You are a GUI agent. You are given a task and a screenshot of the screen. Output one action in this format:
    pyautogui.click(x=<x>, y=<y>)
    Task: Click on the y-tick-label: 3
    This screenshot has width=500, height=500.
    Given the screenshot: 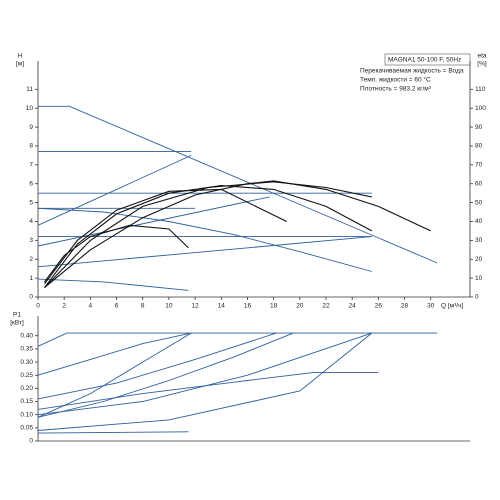 What is the action you would take?
    pyautogui.click(x=31, y=240)
    